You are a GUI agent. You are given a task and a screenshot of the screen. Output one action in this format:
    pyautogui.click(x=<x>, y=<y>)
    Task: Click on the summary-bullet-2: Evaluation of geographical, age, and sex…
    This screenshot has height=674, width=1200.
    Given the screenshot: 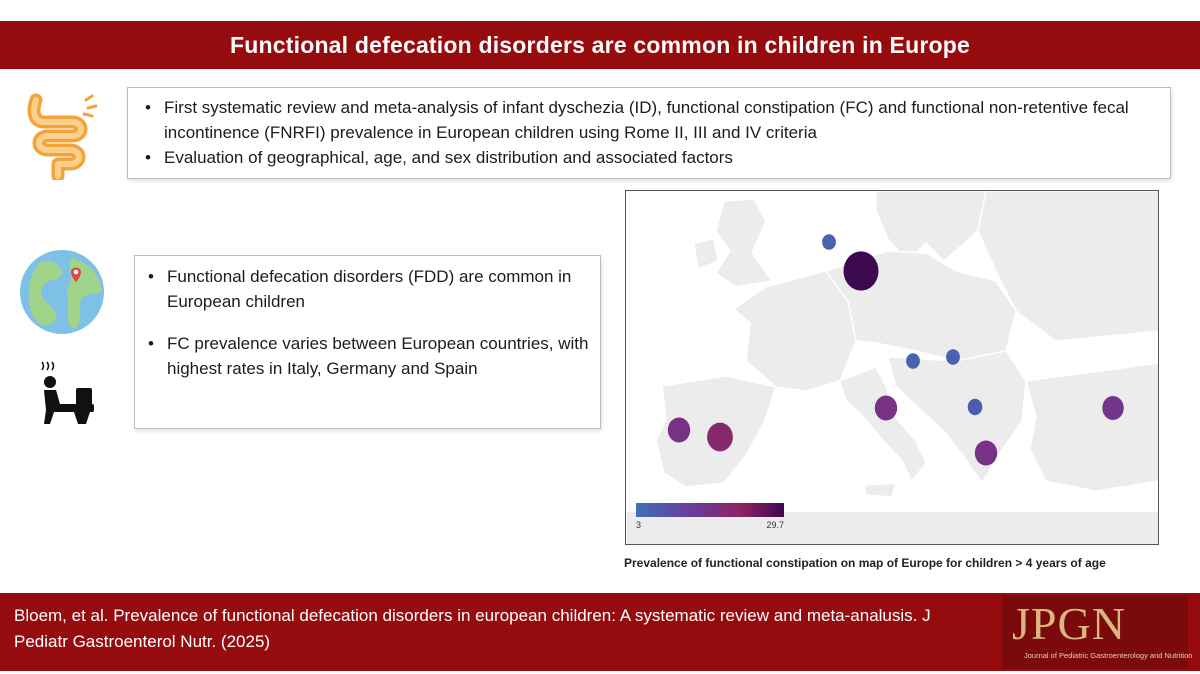 What is the action you would take?
    pyautogui.click(x=649, y=157)
    